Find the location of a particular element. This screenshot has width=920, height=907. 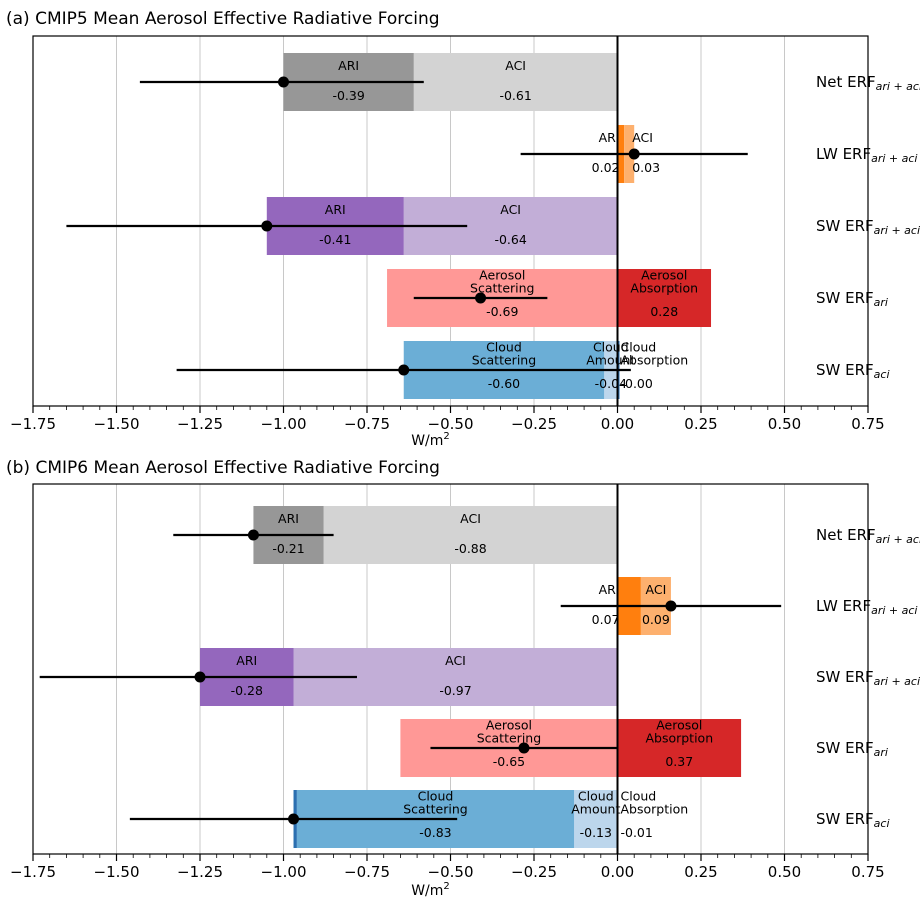

bar-value-label: -0.39 is located at coordinates (348, 95).